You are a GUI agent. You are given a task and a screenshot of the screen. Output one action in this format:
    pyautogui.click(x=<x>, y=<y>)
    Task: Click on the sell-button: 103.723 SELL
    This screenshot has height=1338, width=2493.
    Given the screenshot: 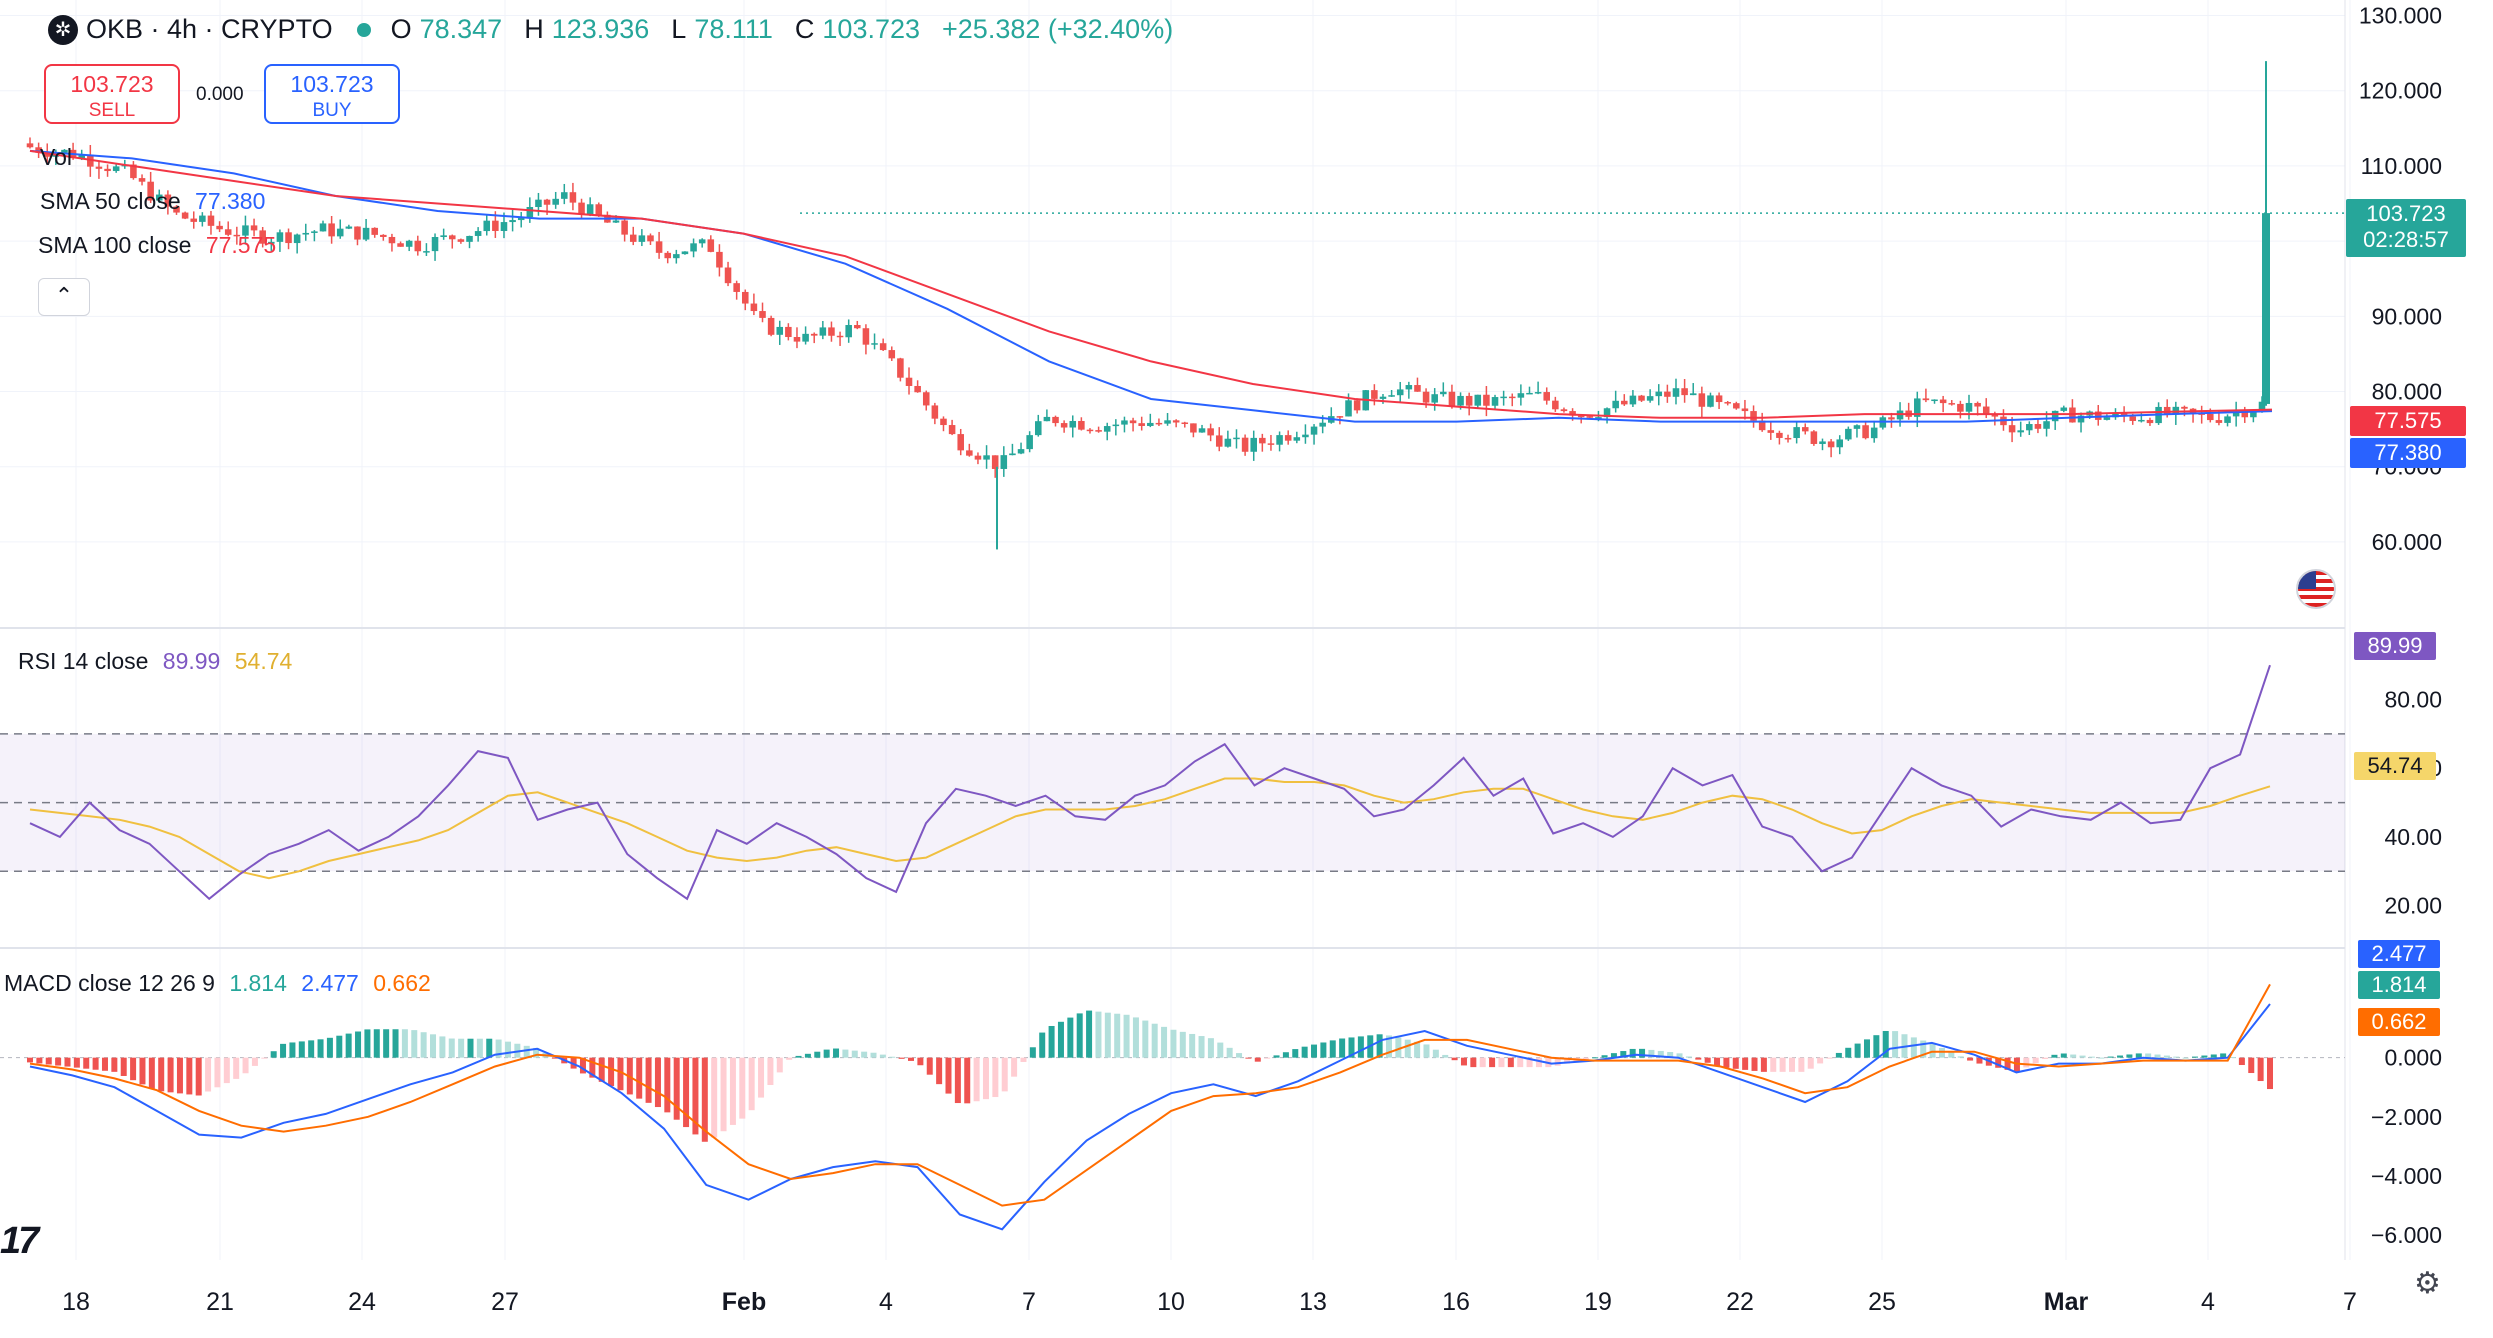 What is the action you would take?
    pyautogui.click(x=112, y=94)
    